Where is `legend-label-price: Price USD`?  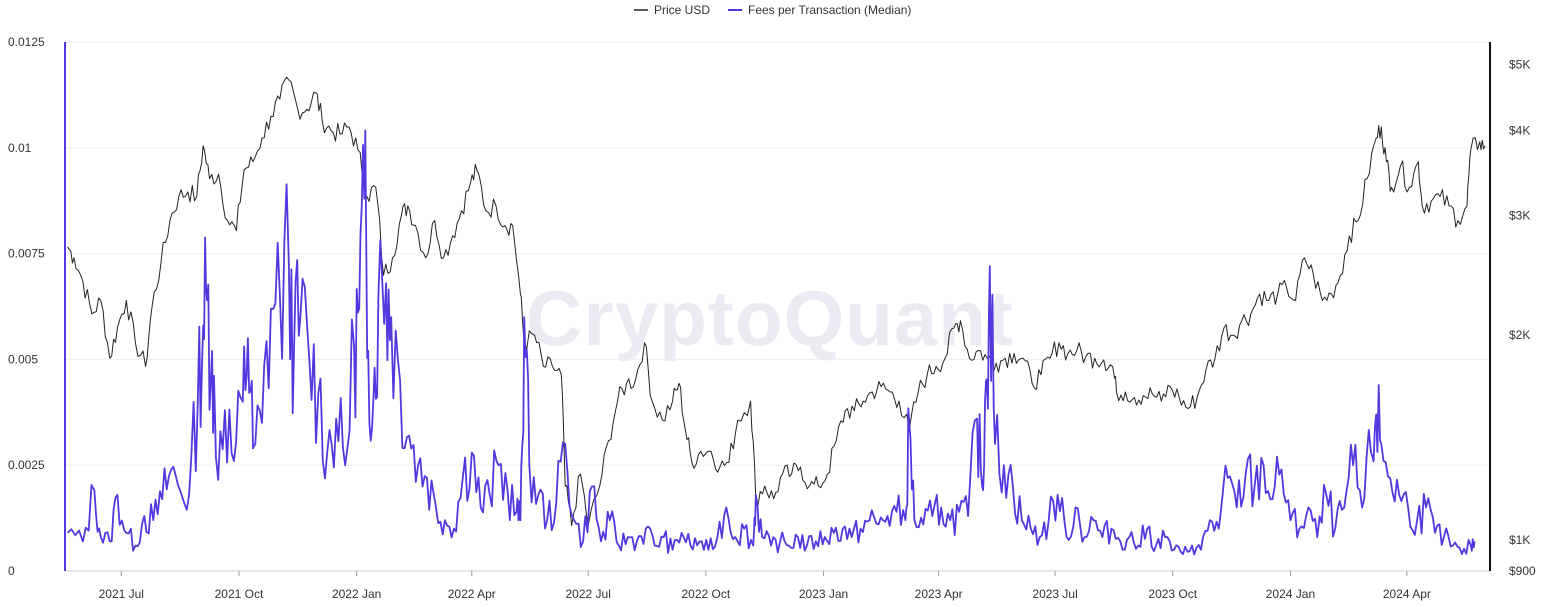
legend-label-price: Price USD is located at coordinates (682, 10).